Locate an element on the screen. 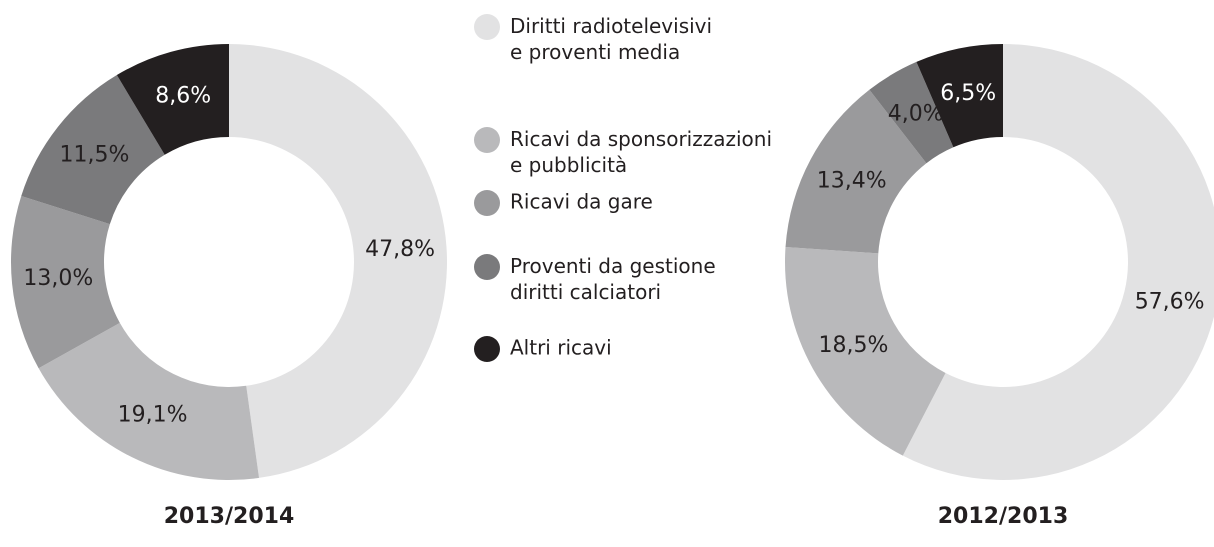 The image size is (1214, 547). chart-title: 2012/2013 is located at coordinates (1003, 516).